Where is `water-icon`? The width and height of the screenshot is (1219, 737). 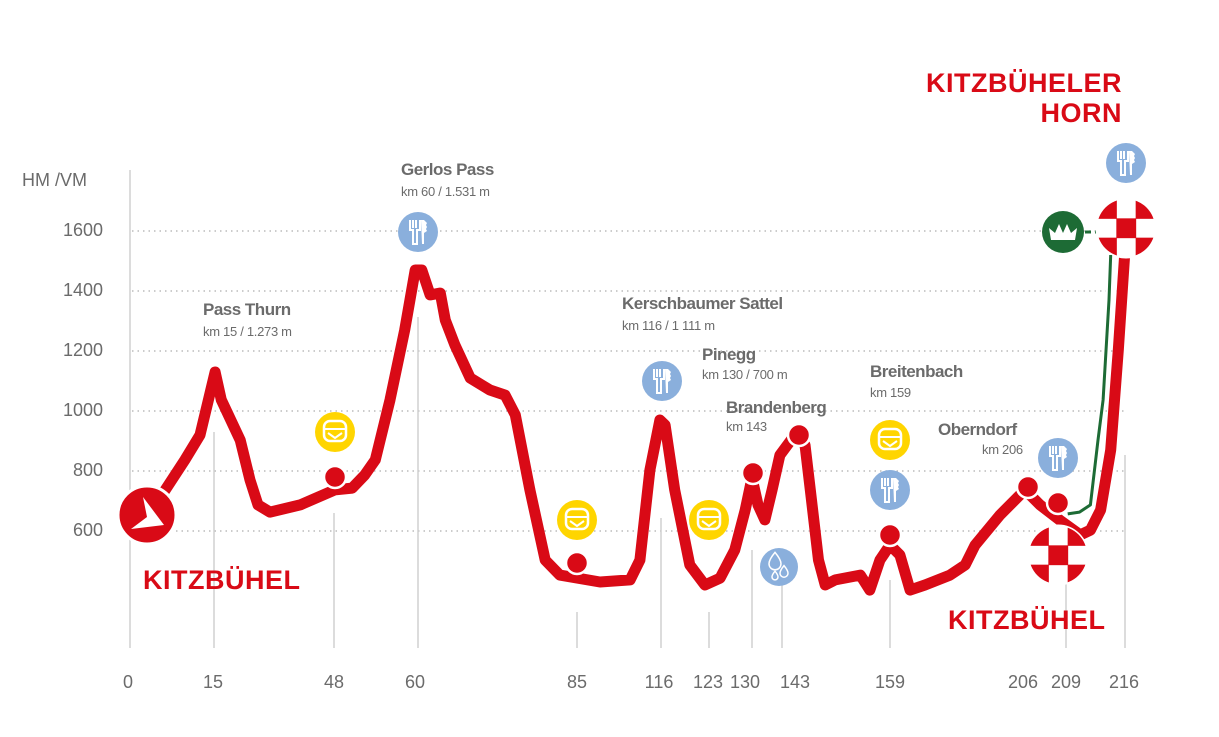
water-icon is located at coordinates (779, 567).